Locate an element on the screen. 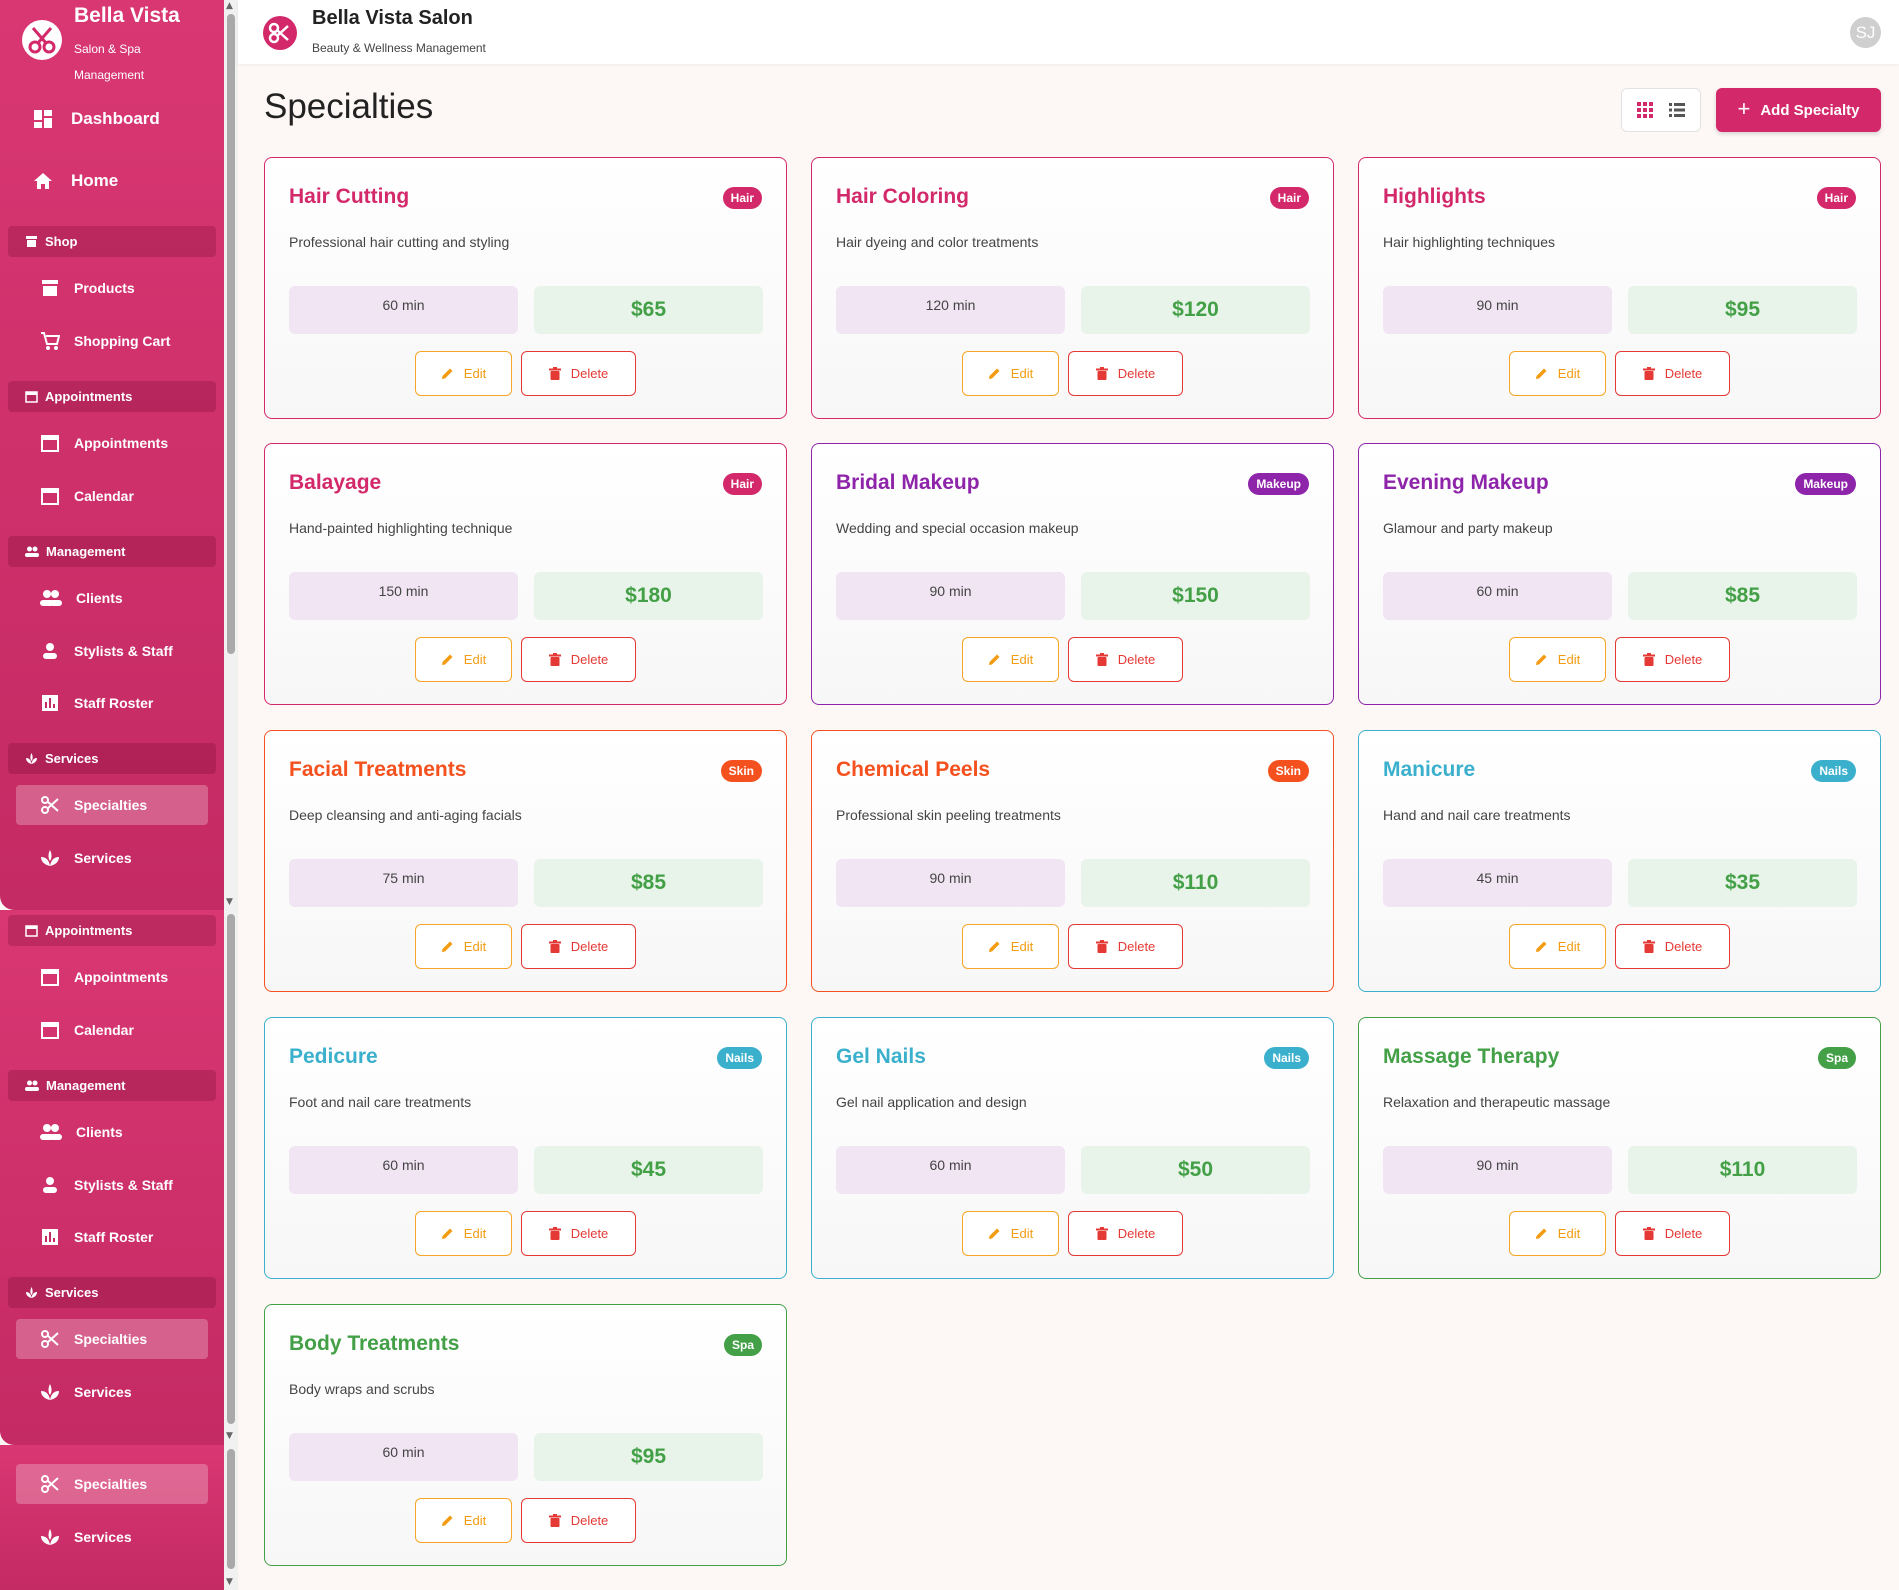 This screenshot has width=1899, height=1590. price-value: $85 is located at coordinates (648, 883).